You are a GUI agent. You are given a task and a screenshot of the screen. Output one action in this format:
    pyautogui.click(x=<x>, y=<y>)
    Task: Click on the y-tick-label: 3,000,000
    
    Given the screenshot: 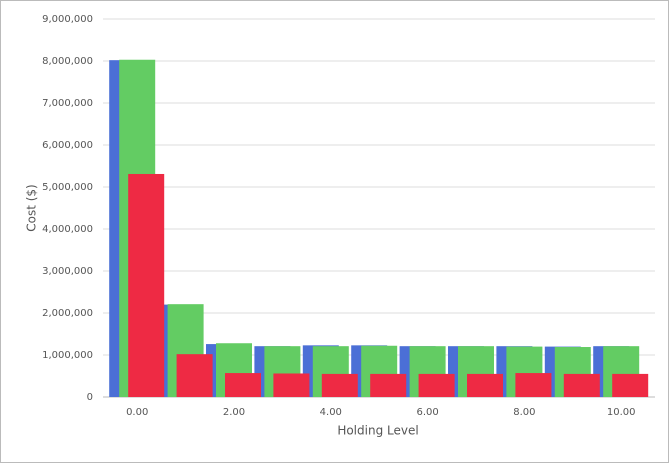 What is the action you would take?
    pyautogui.click(x=67, y=271)
    